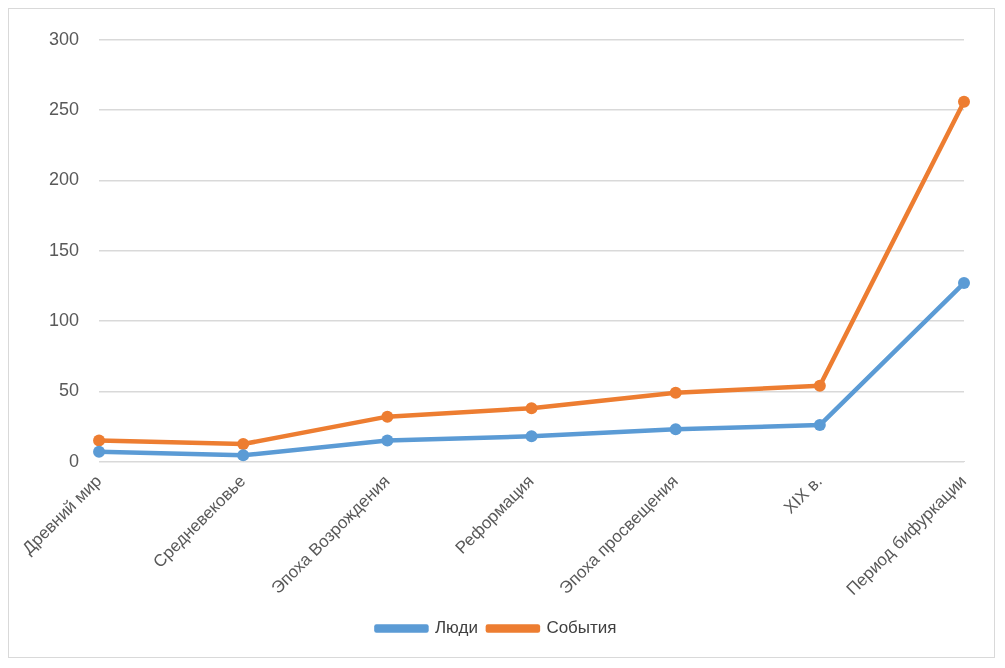  What do you see at coordinates (64, 179) in the screenshot?
I see `y-tick-label: 200` at bounding box center [64, 179].